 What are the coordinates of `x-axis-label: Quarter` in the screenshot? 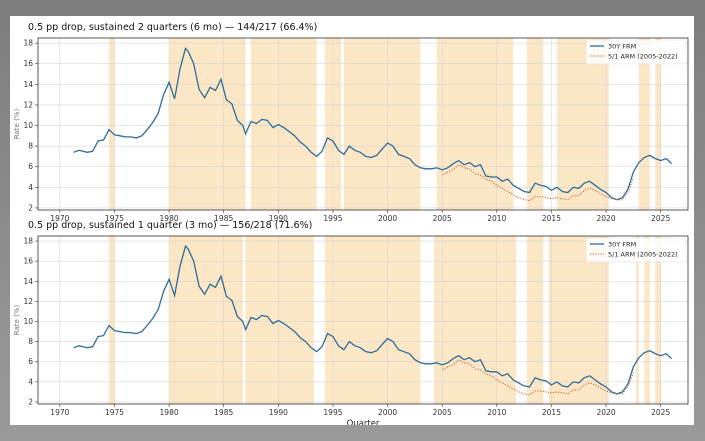 It's located at (363, 422).